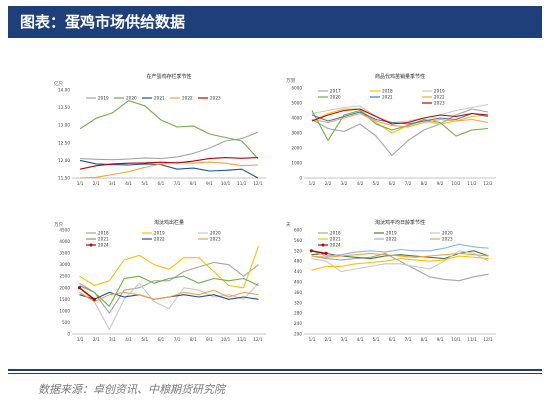  What do you see at coordinates (64, 299) in the screenshot?
I see `y-tick-label: 1500` at bounding box center [64, 299].